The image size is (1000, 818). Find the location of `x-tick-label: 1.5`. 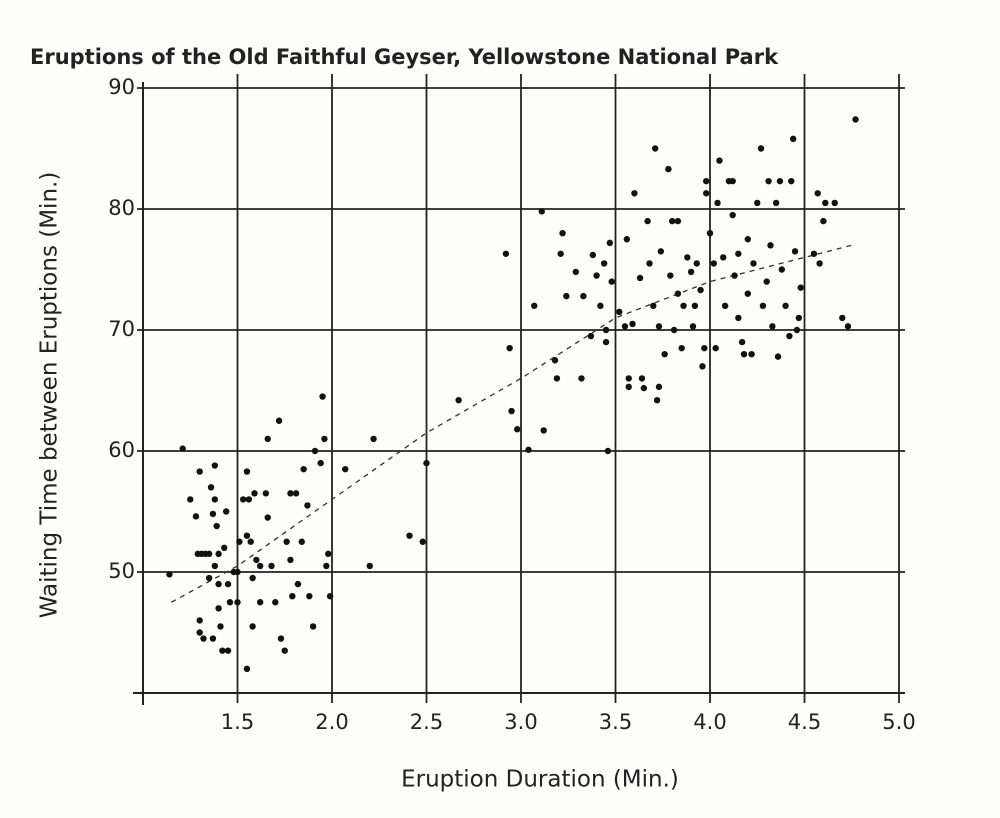

x-tick-label: 1.5 is located at coordinates (237, 722).